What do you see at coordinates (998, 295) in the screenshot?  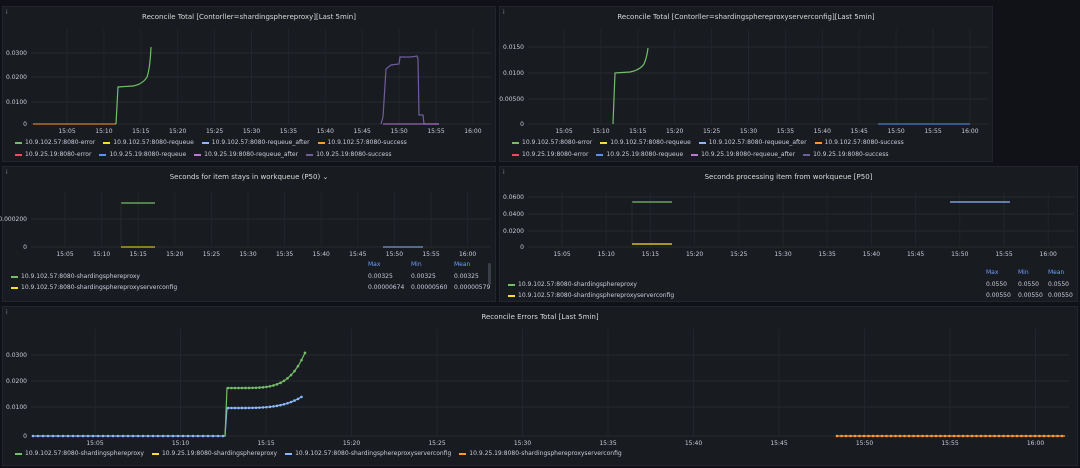 I see `legend-value-max: 0.00550` at bounding box center [998, 295].